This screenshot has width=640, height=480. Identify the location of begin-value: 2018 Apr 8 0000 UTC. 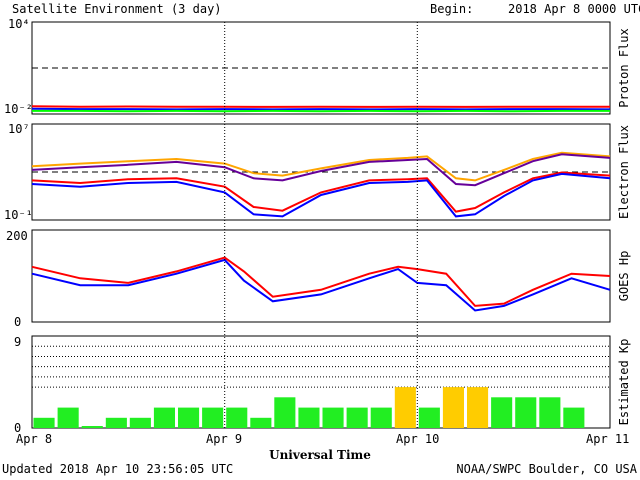
(574, 9).